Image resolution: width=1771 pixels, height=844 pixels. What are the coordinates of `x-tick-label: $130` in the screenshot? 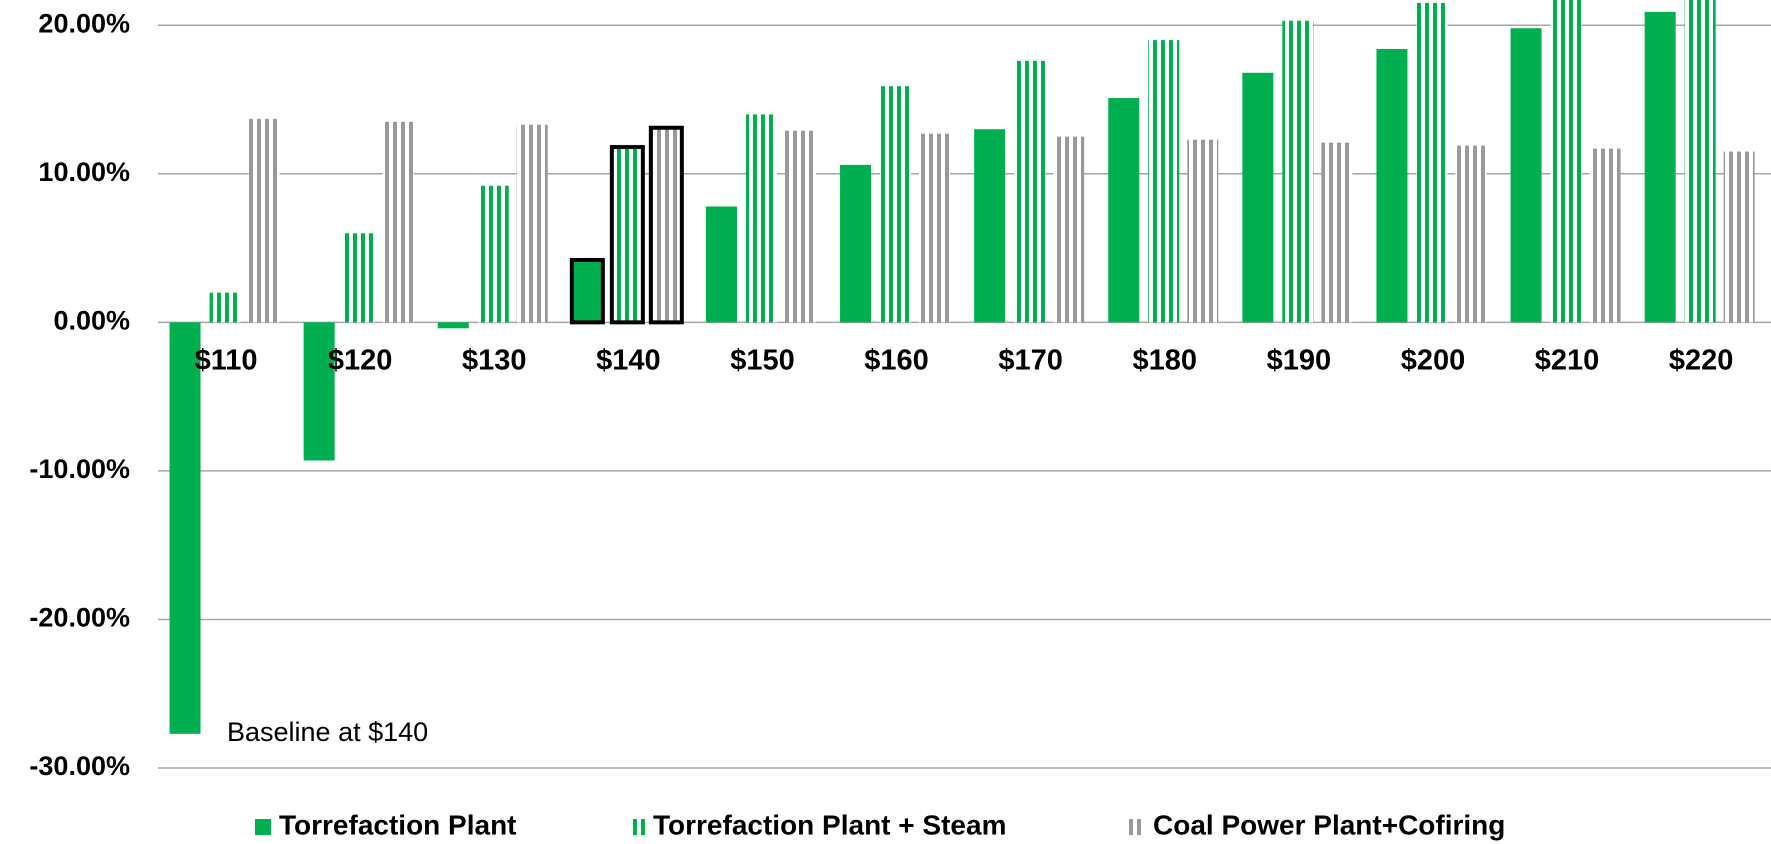 It's located at (494, 361).